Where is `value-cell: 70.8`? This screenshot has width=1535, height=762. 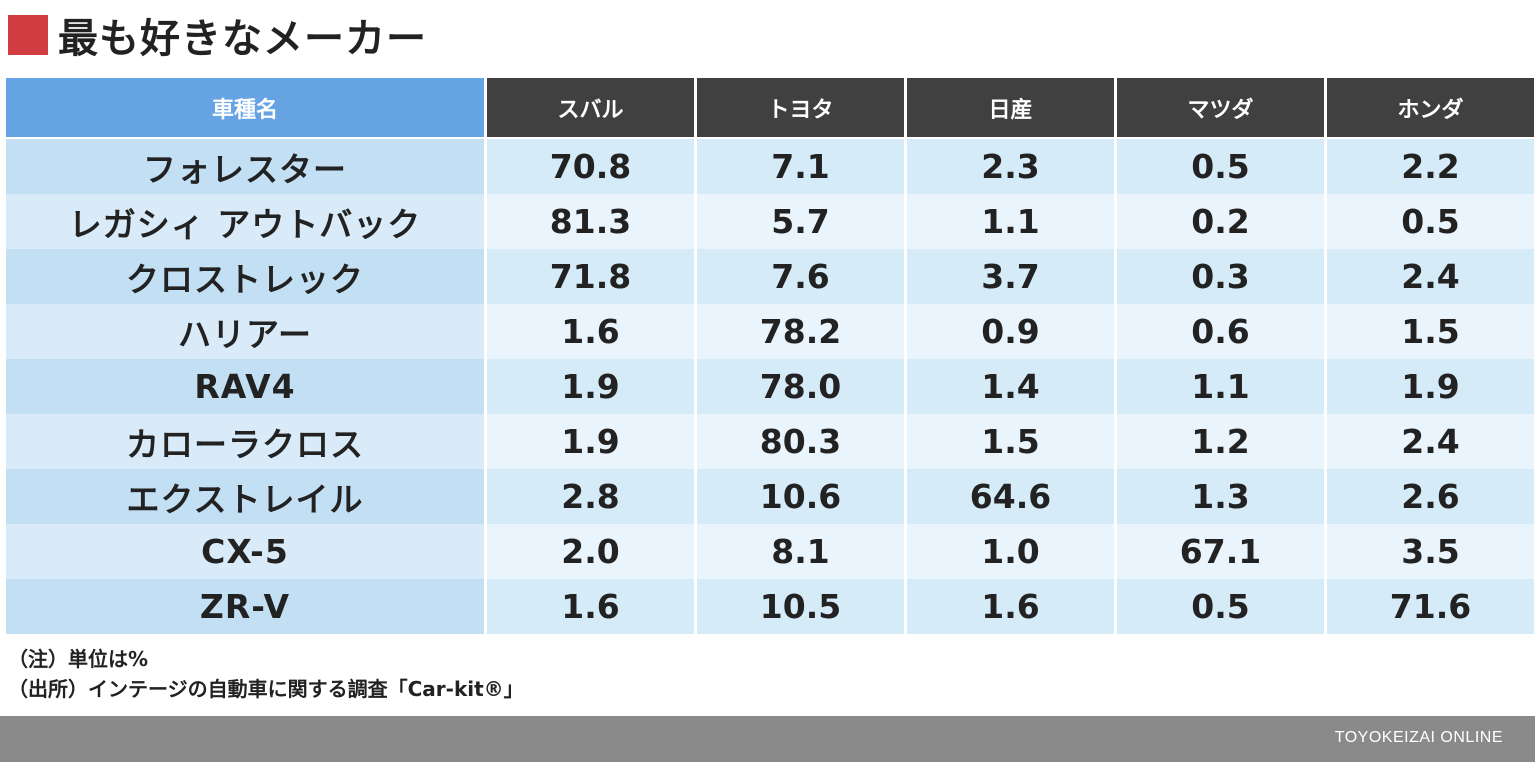 value-cell: 70.8 is located at coordinates (590, 166).